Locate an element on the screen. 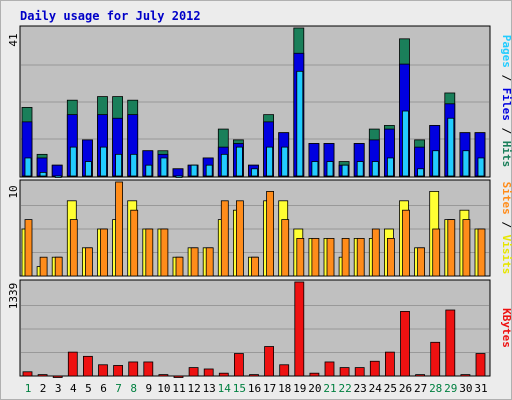 This screenshot has width=512, height=400. day-label: 13 is located at coordinates (209, 388).